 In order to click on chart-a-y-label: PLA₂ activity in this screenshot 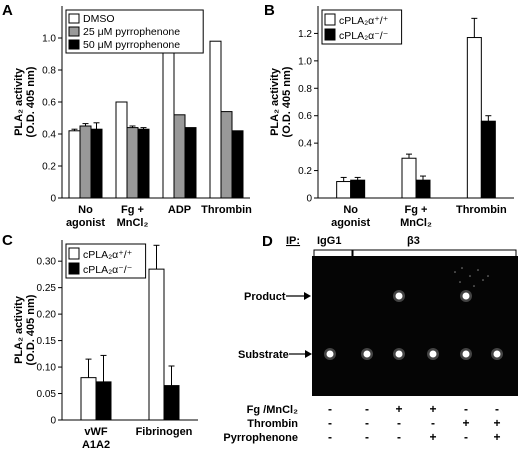, I will do `click(19, 101)`.